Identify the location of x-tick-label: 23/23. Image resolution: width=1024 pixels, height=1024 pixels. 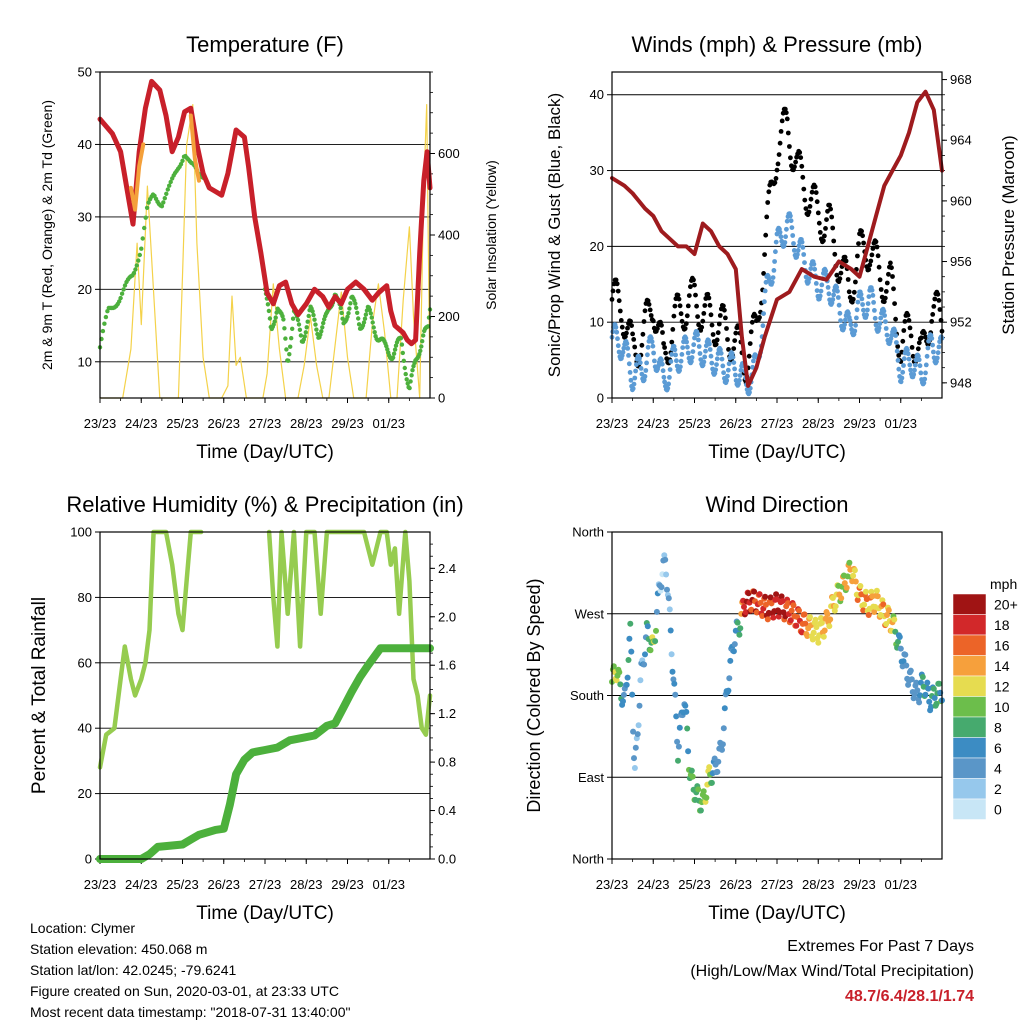
(100, 423).